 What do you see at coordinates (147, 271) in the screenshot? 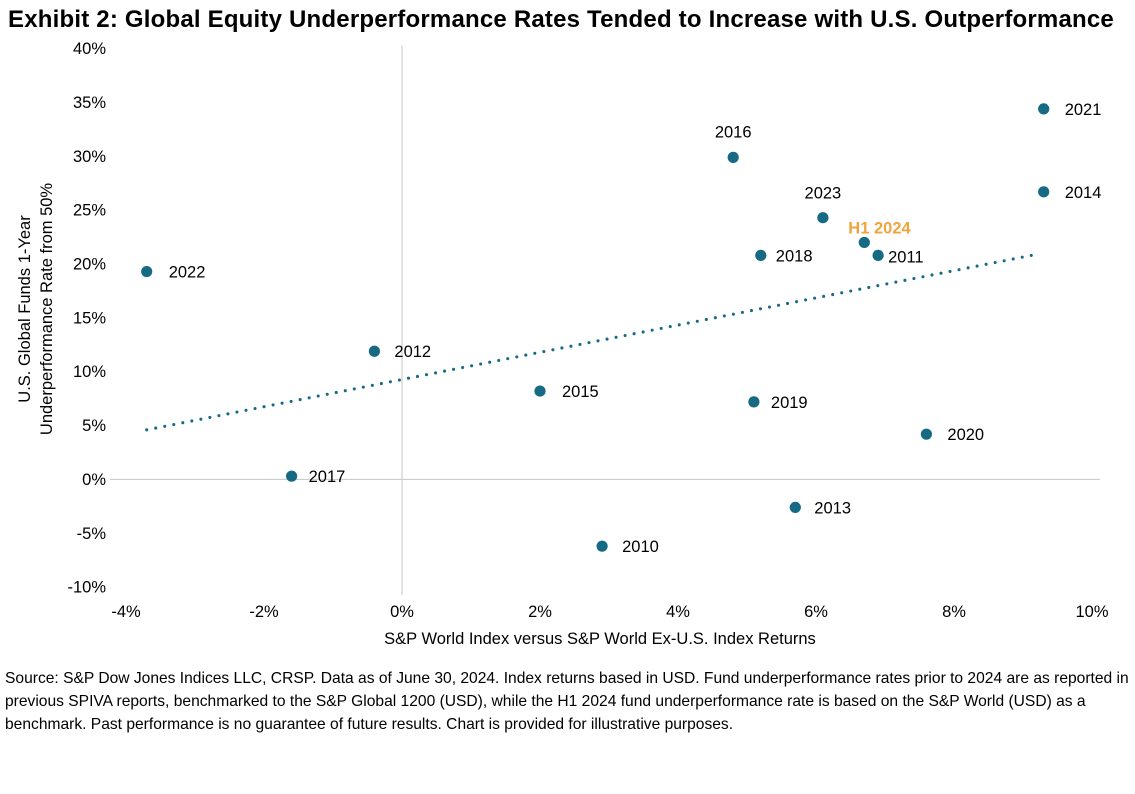
I see `data-point-2022` at bounding box center [147, 271].